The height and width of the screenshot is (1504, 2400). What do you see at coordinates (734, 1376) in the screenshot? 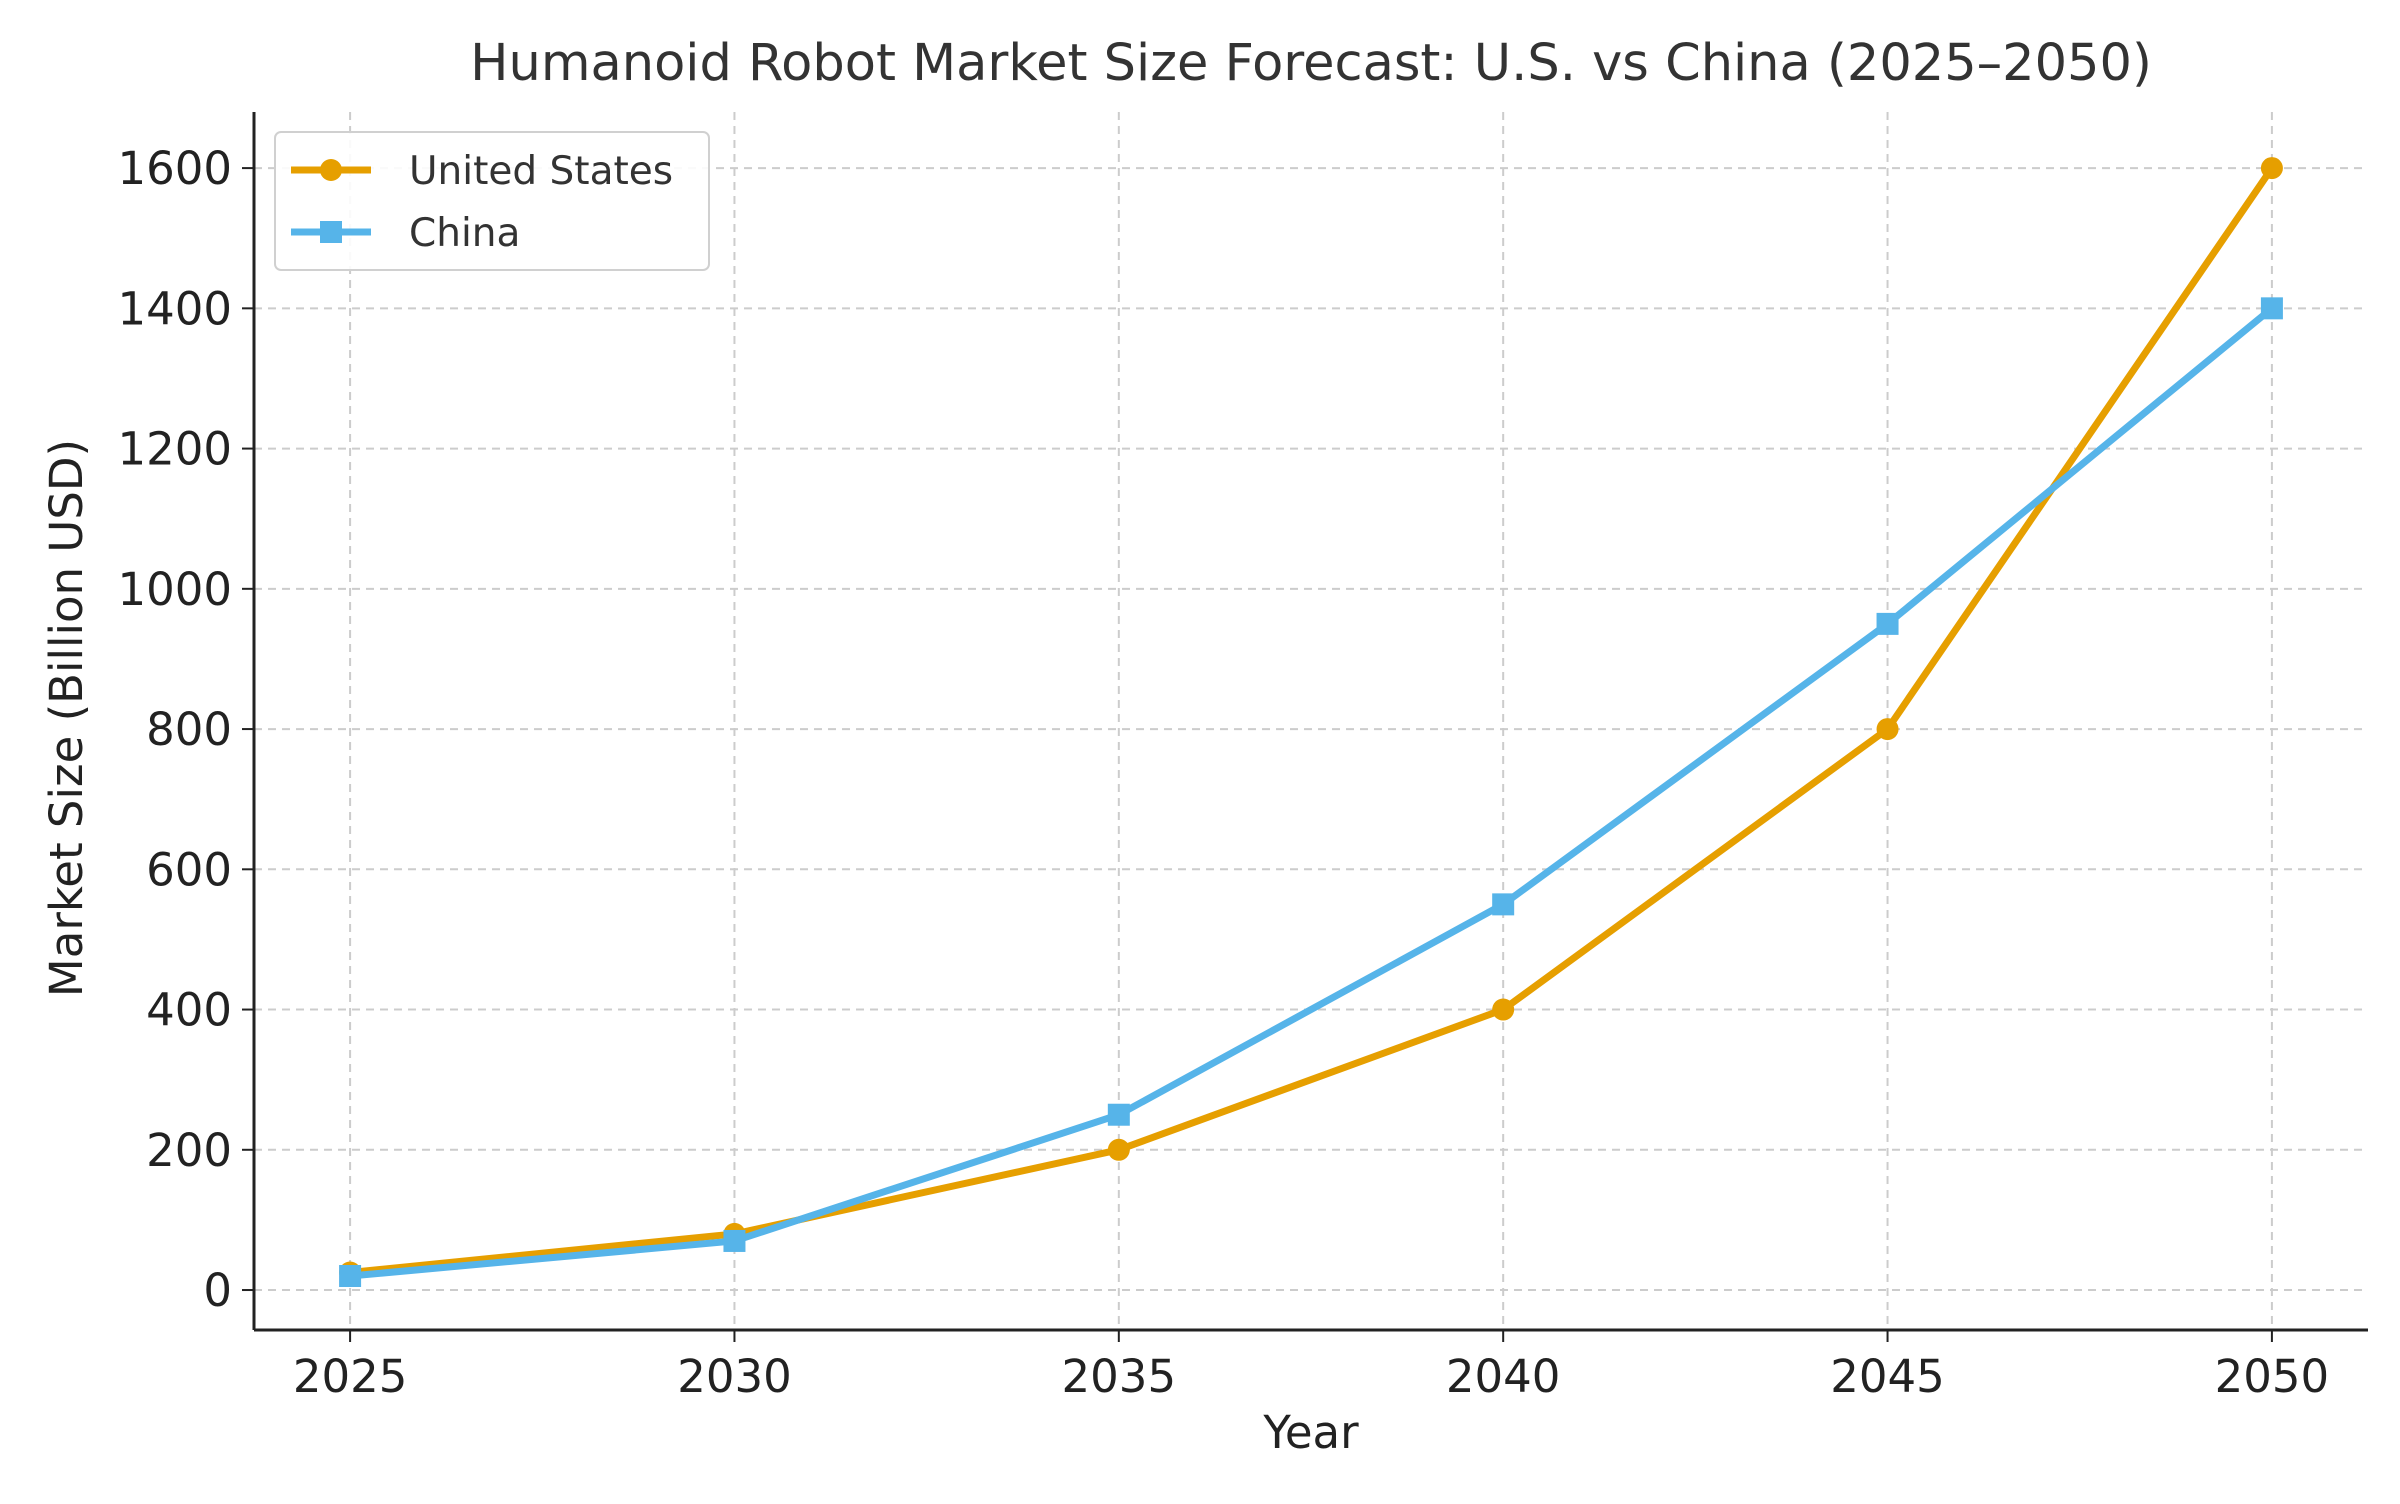
I see `x-tick-label: 2030` at bounding box center [734, 1376].